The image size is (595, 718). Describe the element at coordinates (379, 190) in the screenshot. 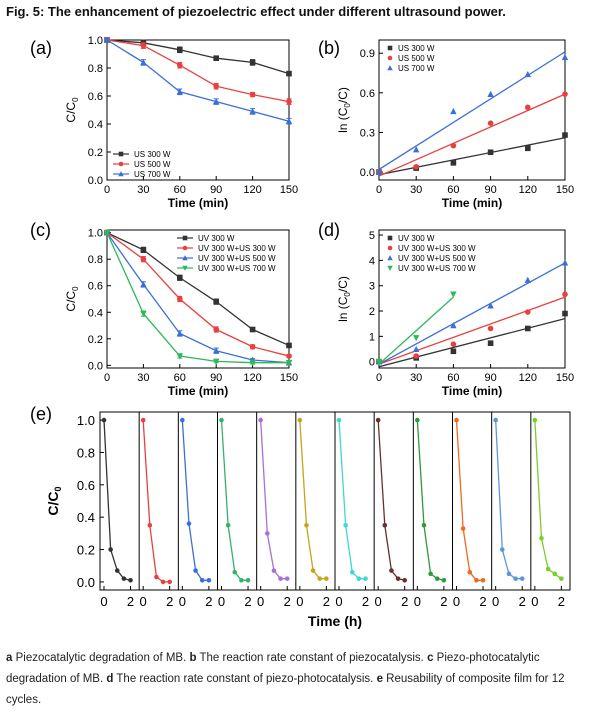

I see `x-tick-label-b-0: 0` at that location.